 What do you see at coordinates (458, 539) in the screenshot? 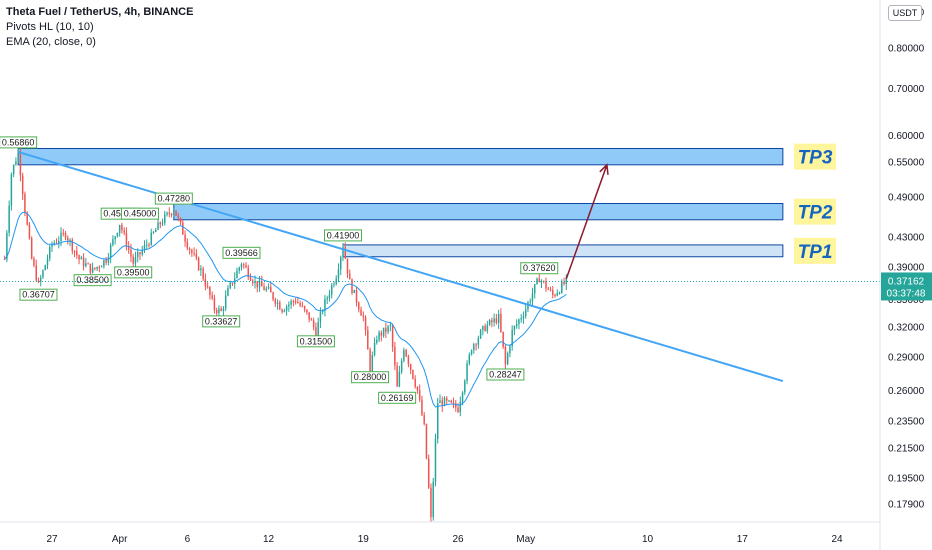
I see `x-tick-label: 26` at bounding box center [458, 539].